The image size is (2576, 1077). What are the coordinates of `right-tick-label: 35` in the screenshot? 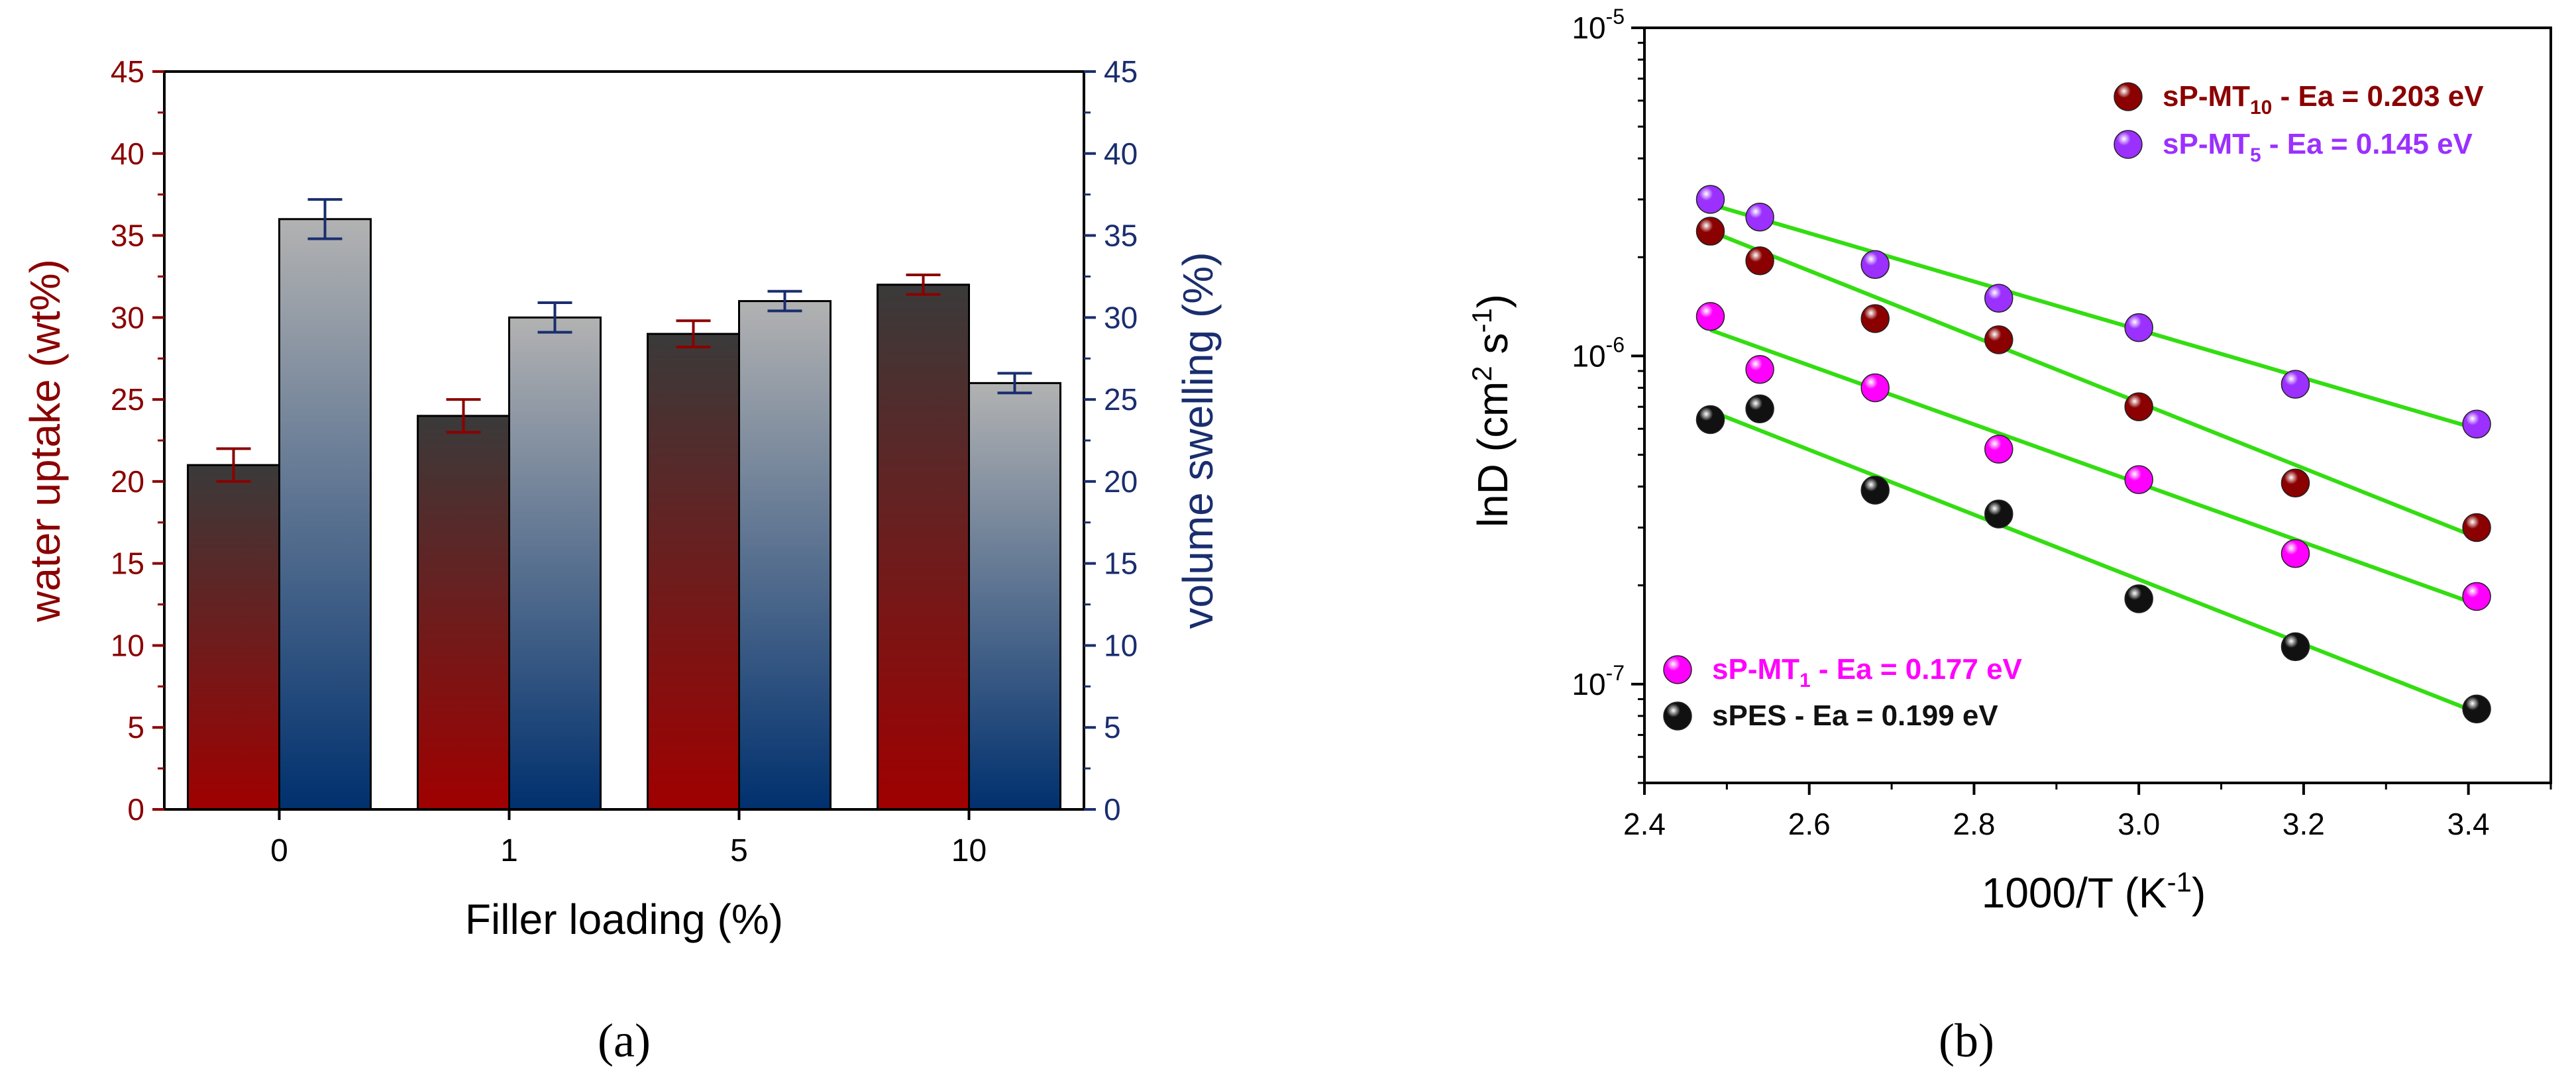 It's located at (1121, 236).